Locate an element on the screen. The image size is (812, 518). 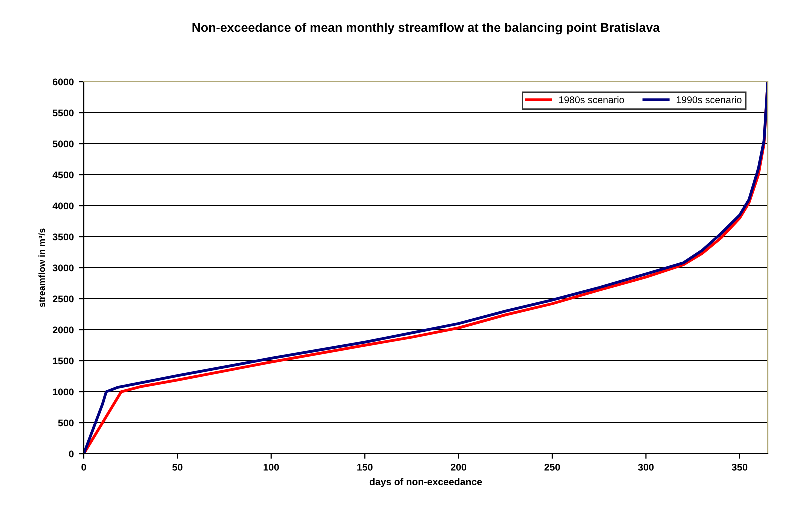
y-tick-label: 2500 is located at coordinates (63, 299).